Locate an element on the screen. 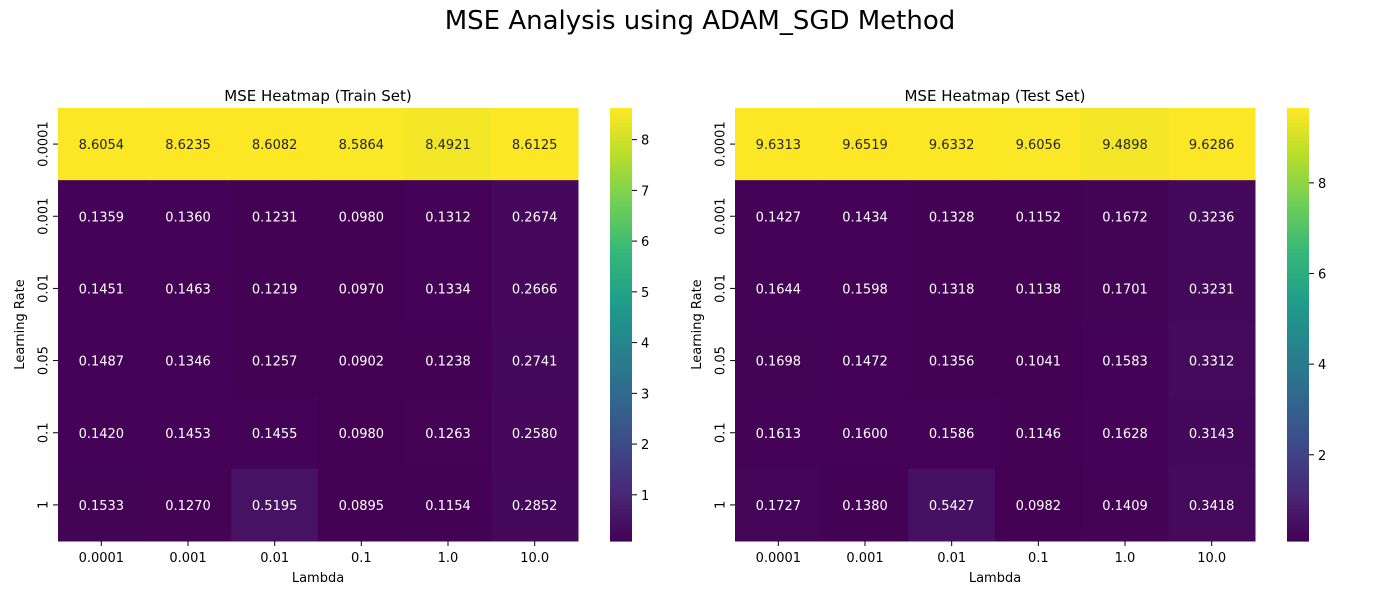 The height and width of the screenshot is (600, 1400). cell-value-label: 0.1346 is located at coordinates (188, 362).